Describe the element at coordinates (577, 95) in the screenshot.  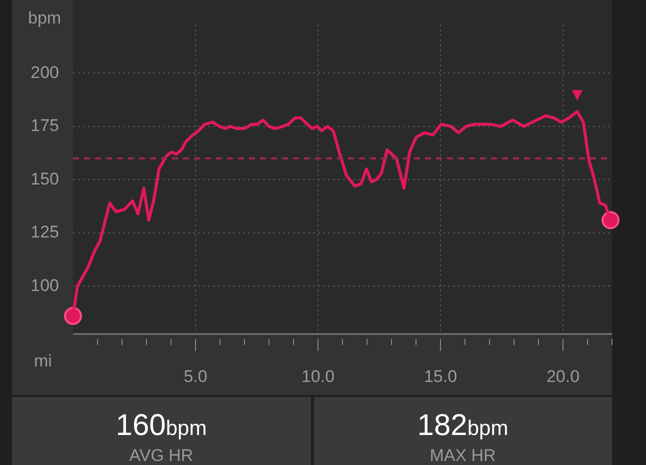
I see `annotation: ▼` at that location.